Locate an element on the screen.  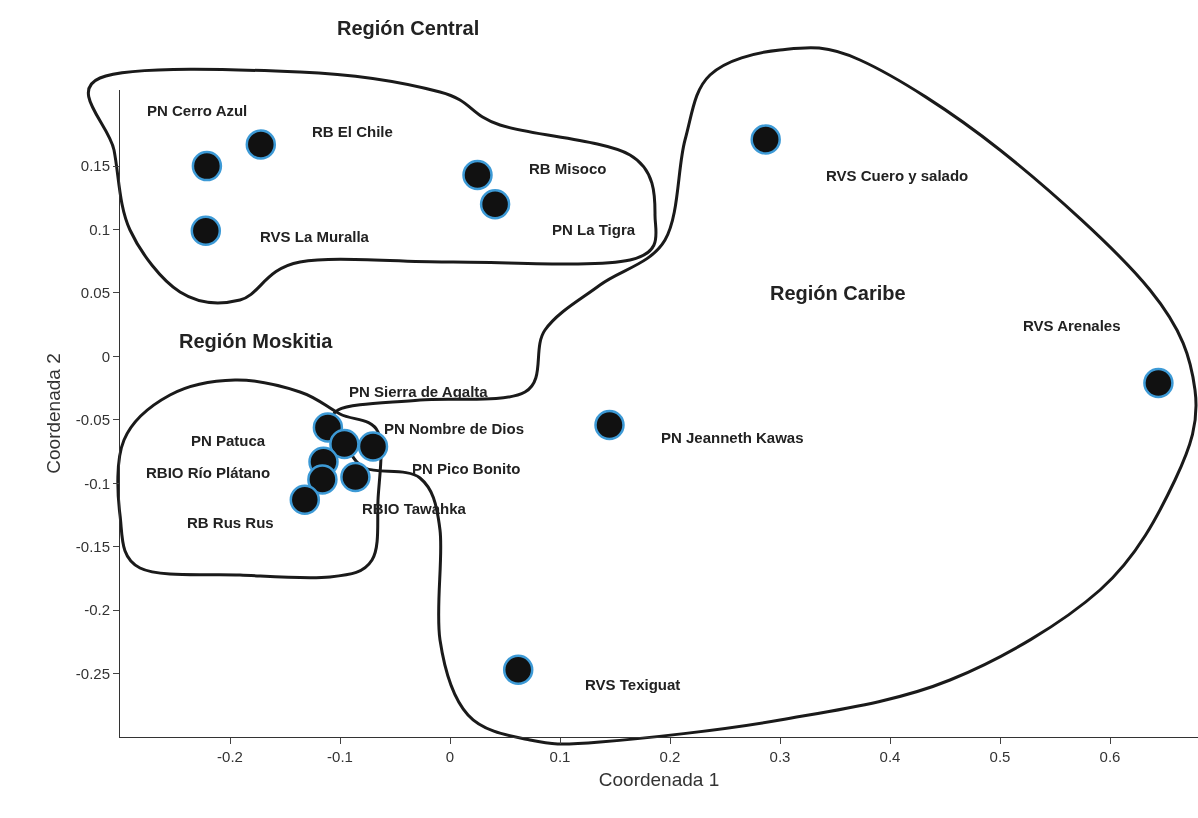
annotation: PN Nombre de Dios is located at coordinates (454, 428).